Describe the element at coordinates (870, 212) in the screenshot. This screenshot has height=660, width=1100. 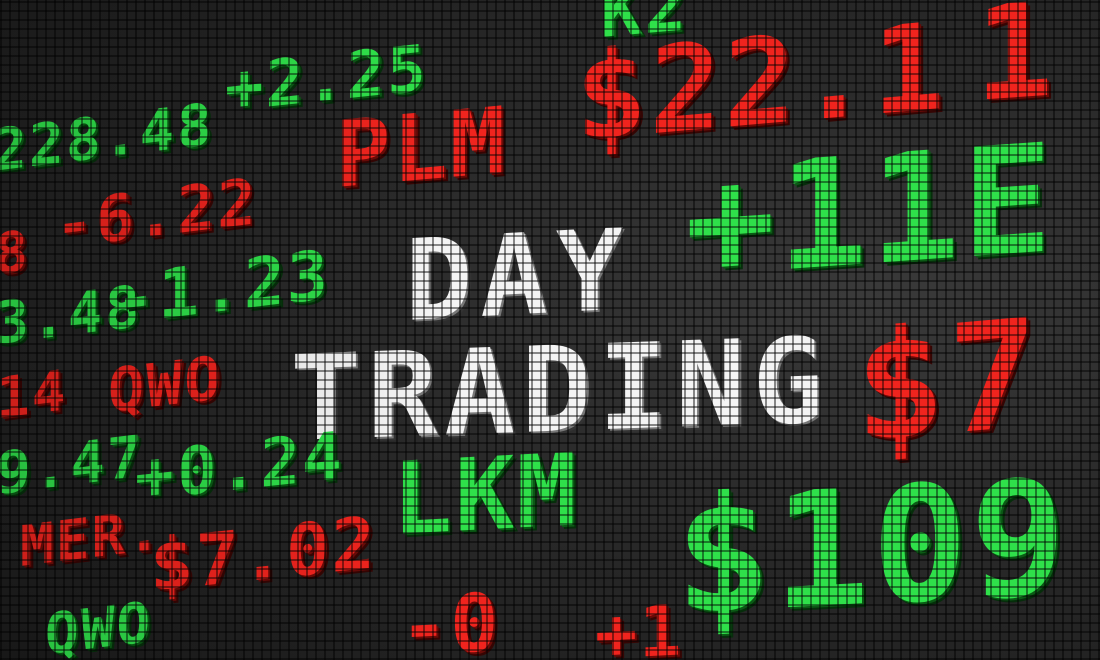
I see `ticker-change-up-large: +11E` at that location.